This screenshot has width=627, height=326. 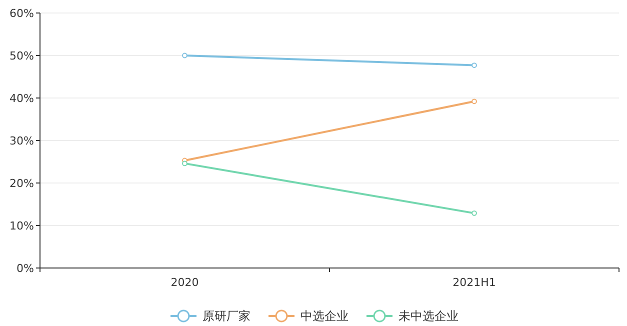 I want to click on y-tick-label: 50%, so click(x=22, y=55).